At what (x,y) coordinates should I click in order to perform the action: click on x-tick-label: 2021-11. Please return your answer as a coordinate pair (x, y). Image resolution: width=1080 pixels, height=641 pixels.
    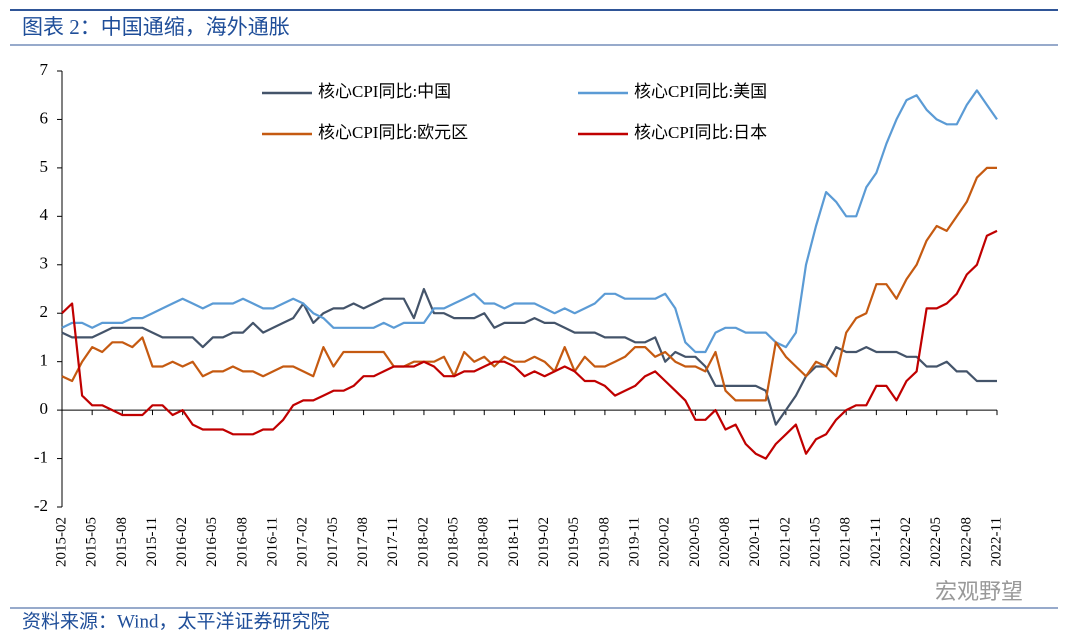
    Looking at the image, I should click on (876, 541).